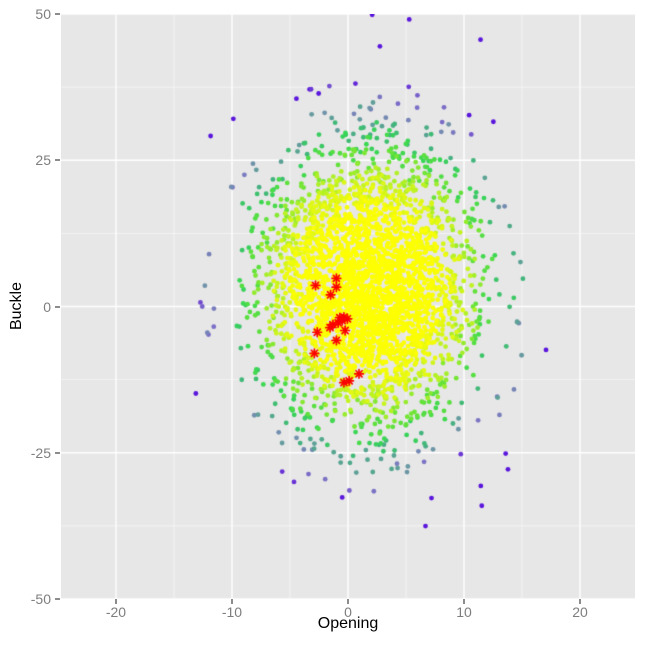  I want to click on y-tick-label: 25, so click(43, 160).